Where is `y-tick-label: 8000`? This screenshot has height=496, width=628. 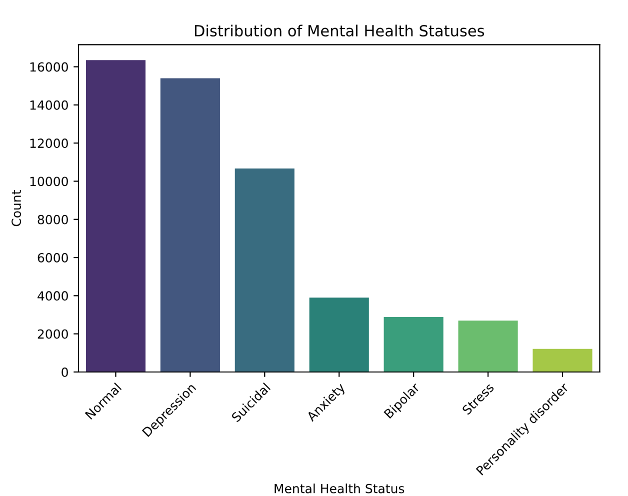 y-tick-label: 8000 is located at coordinates (53, 219).